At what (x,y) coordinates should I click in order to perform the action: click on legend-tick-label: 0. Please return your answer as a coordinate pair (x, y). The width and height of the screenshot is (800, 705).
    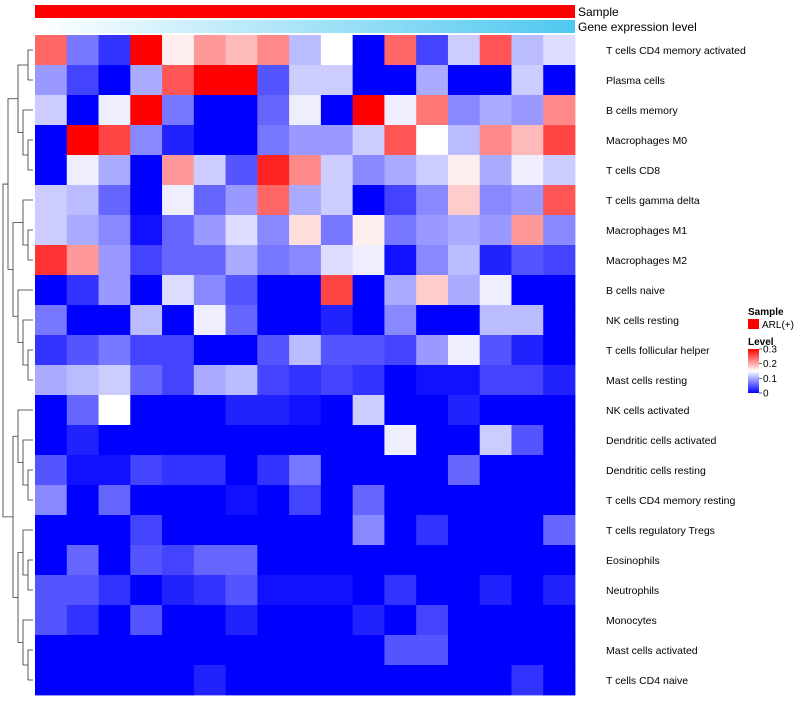
    Looking at the image, I should click on (766, 394).